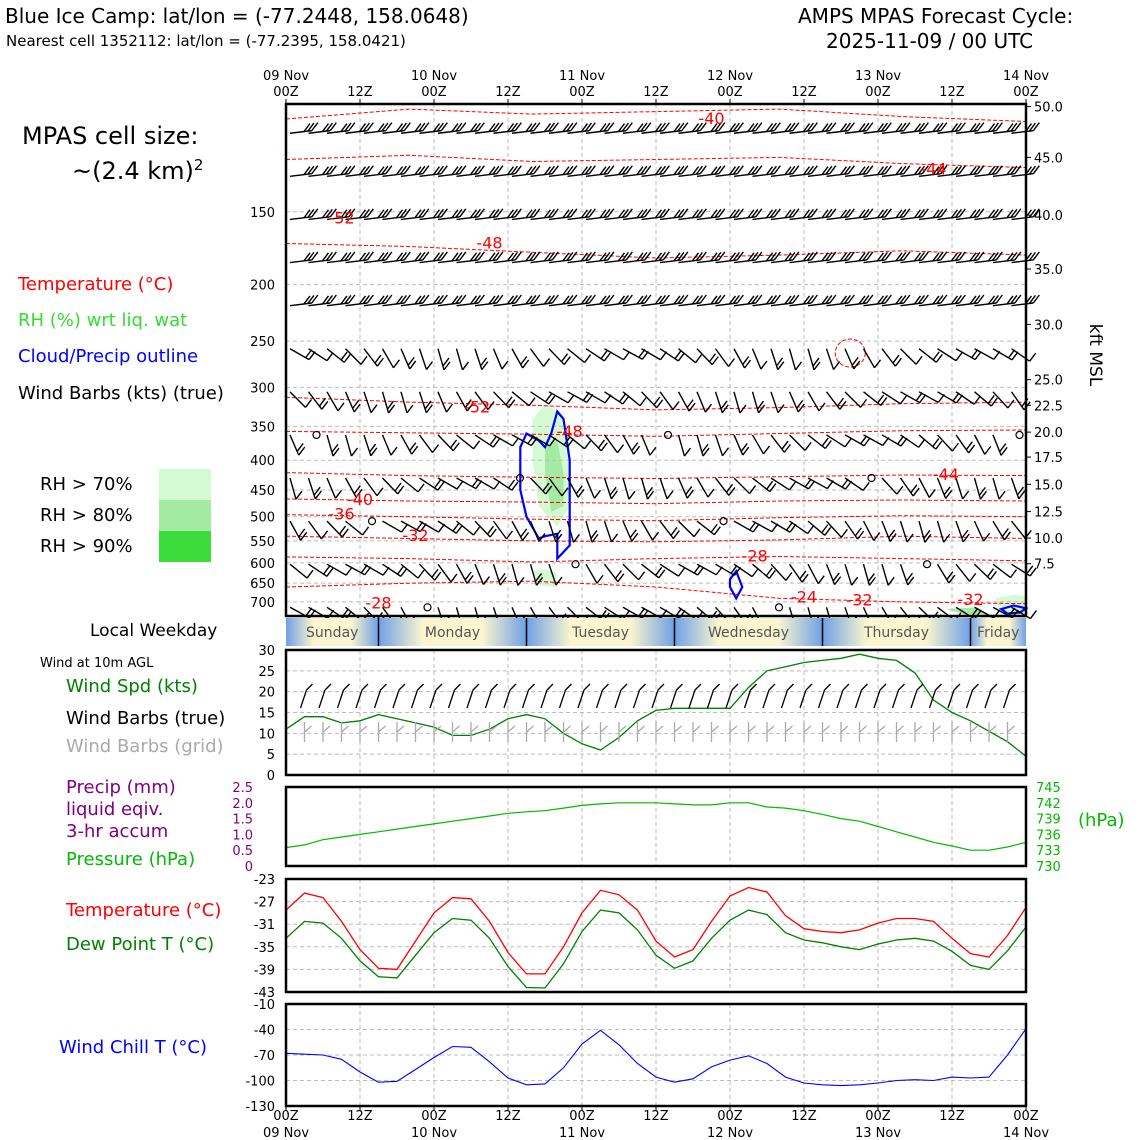  I want to click on temperature-contour-label: -28, so click(378, 602).